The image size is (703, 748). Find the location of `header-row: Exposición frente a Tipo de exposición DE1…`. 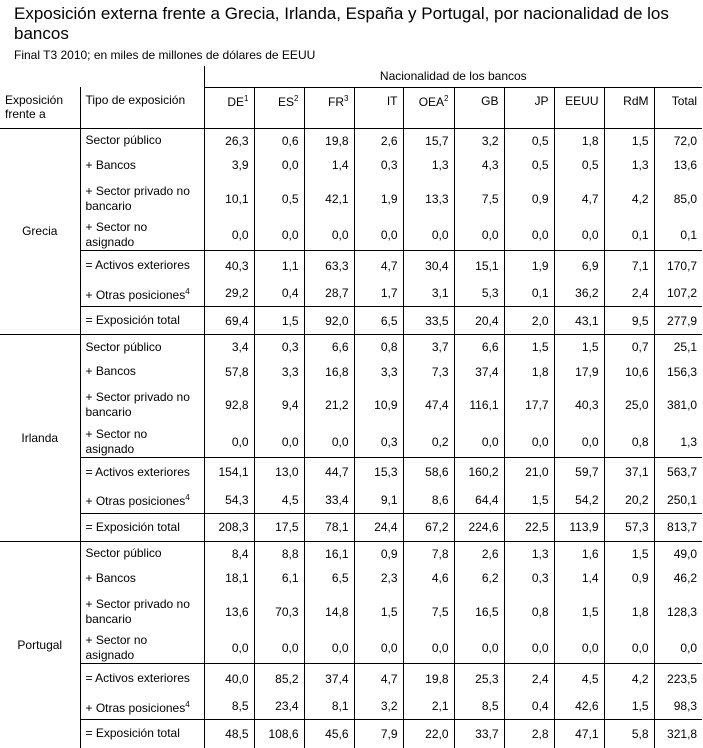

header-row: Exposición frente a Tipo de exposición DE1… is located at coordinates (351, 108).